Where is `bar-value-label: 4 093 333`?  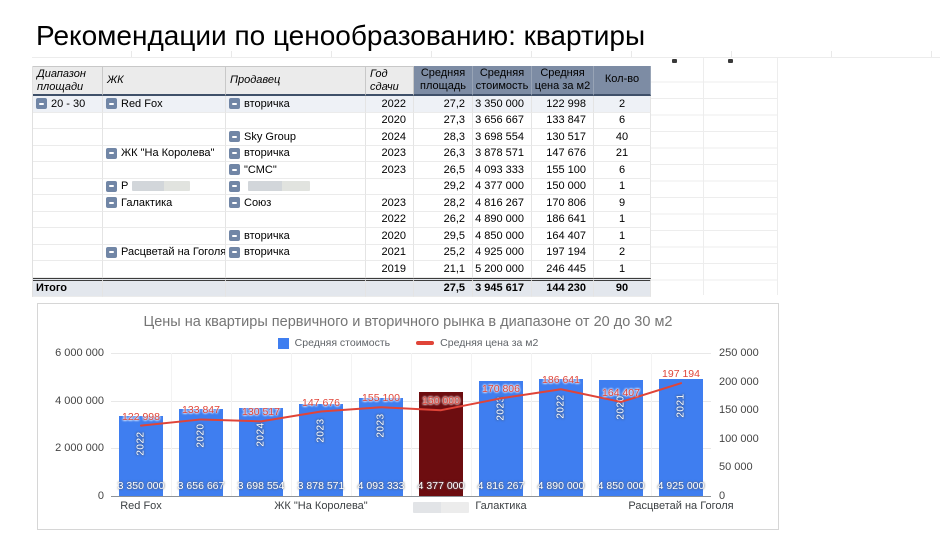 bar-value-label: 4 093 333 is located at coordinates (381, 486).